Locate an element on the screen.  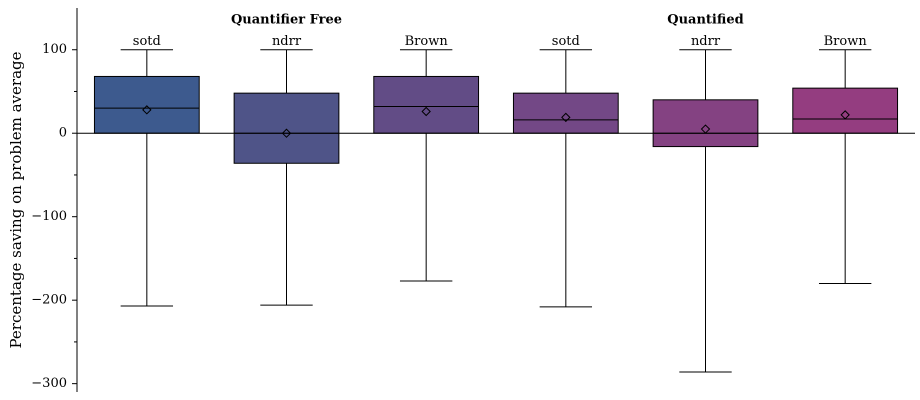
y-tick-label: 100 is located at coordinates (54, 49).